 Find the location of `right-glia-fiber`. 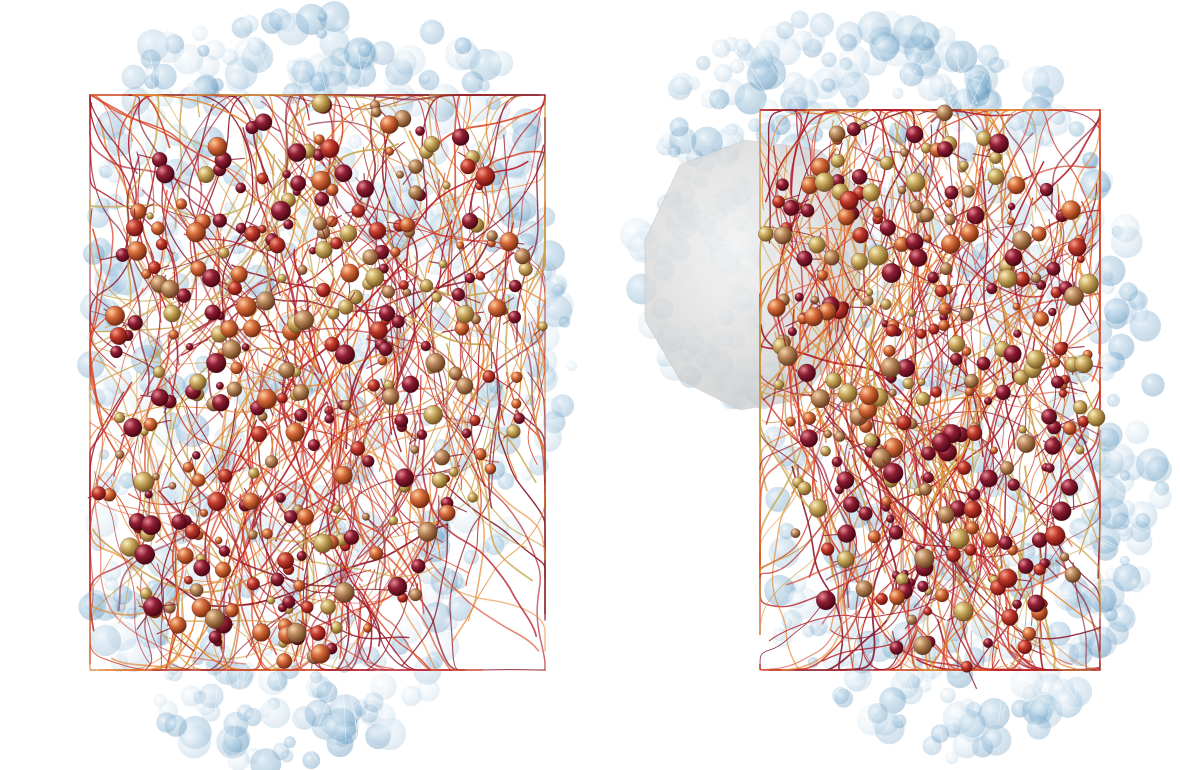

right-glia-fiber is located at coordinates (879, 294).